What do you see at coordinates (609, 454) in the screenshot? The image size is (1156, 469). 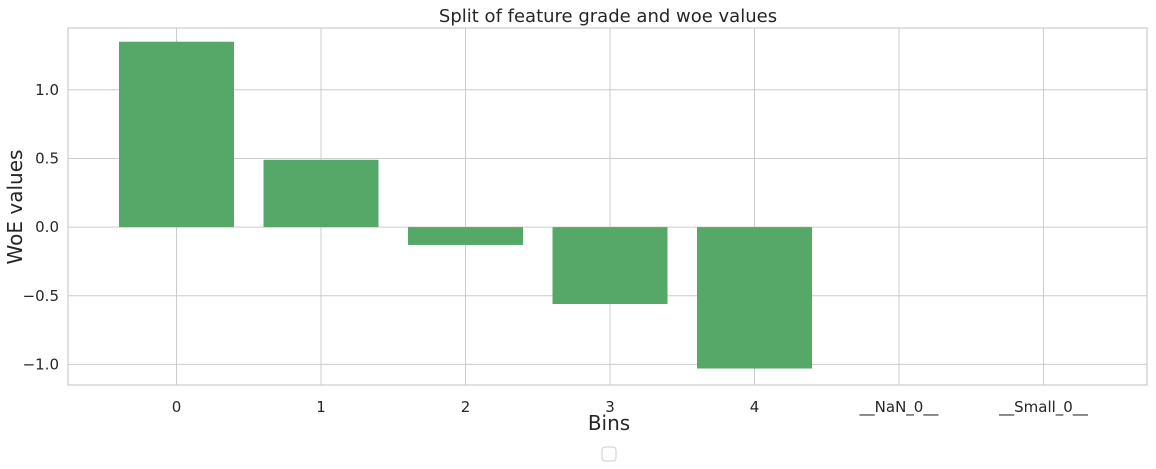 I see `legend-box` at bounding box center [609, 454].